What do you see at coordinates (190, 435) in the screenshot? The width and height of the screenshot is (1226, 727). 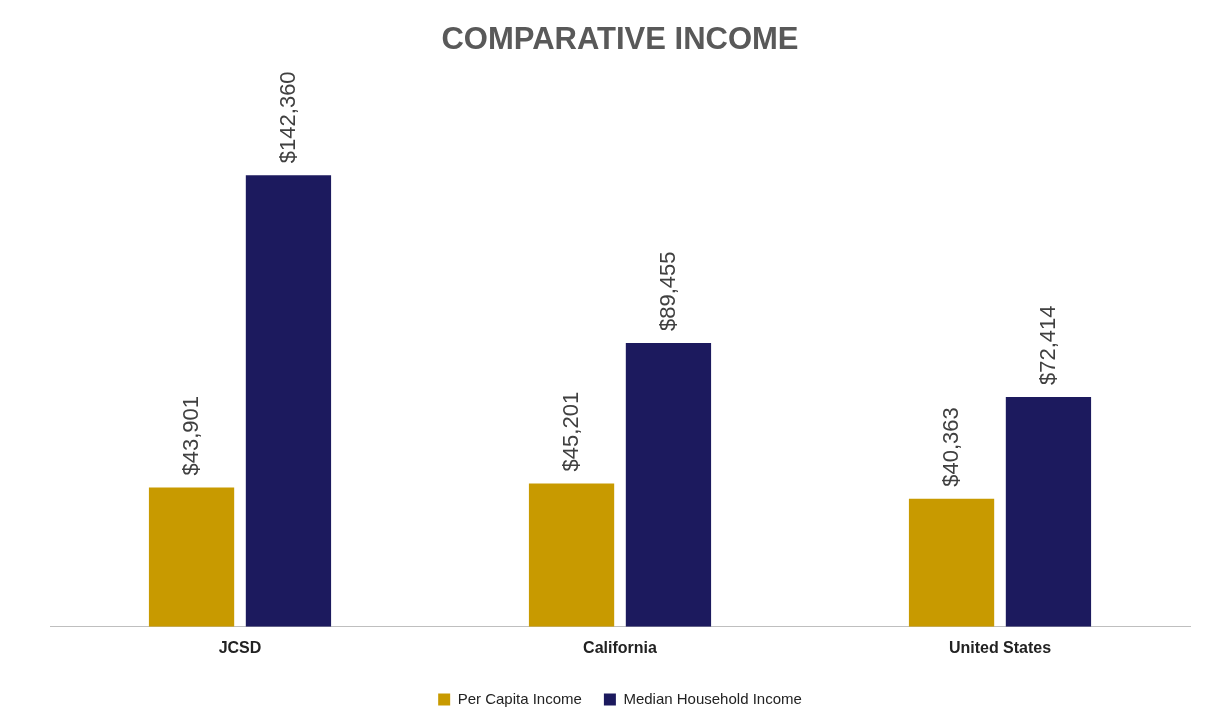 I see `data-label: $43,901` at bounding box center [190, 435].